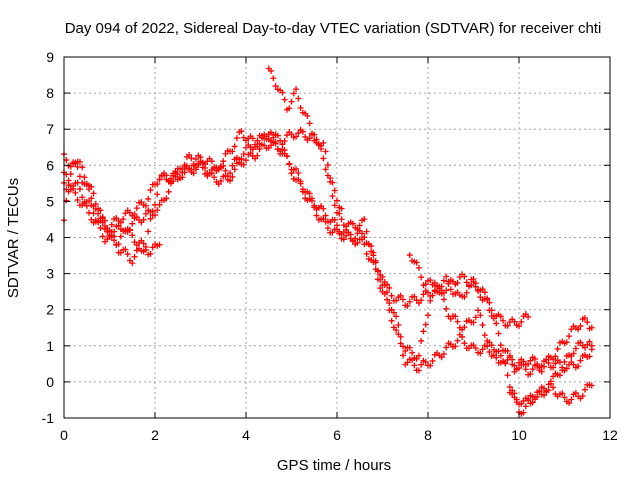  I want to click on x-tick-label: 12, so click(610, 435).